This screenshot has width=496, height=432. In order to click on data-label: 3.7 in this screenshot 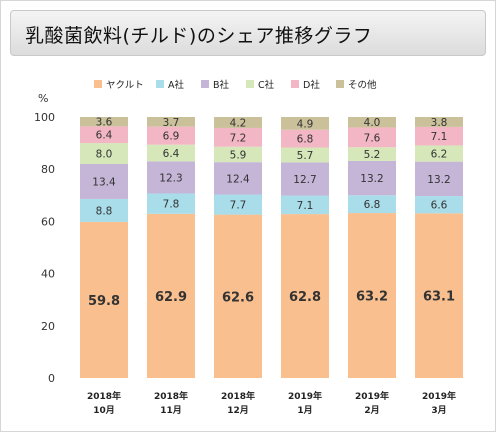, I will do `click(171, 123)`.